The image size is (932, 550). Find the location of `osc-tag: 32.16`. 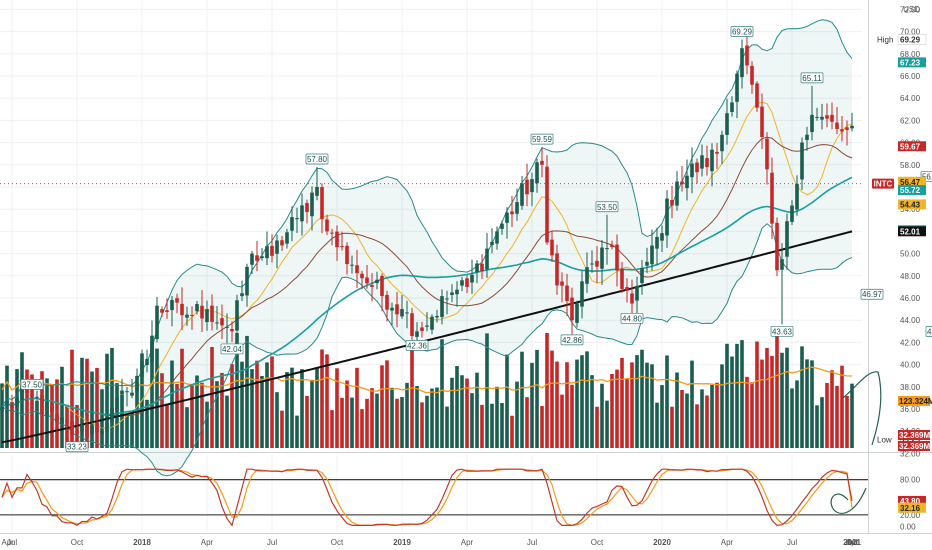

osc-tag: 32.16 is located at coordinates (912, 507).